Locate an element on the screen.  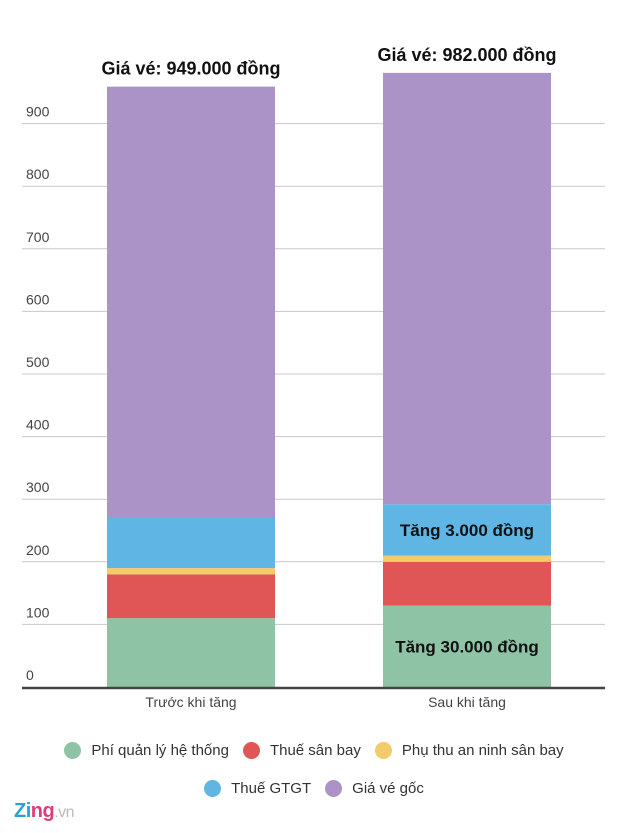
annotation-label: Tăng 30.000 đồng is located at coordinates (467, 646).